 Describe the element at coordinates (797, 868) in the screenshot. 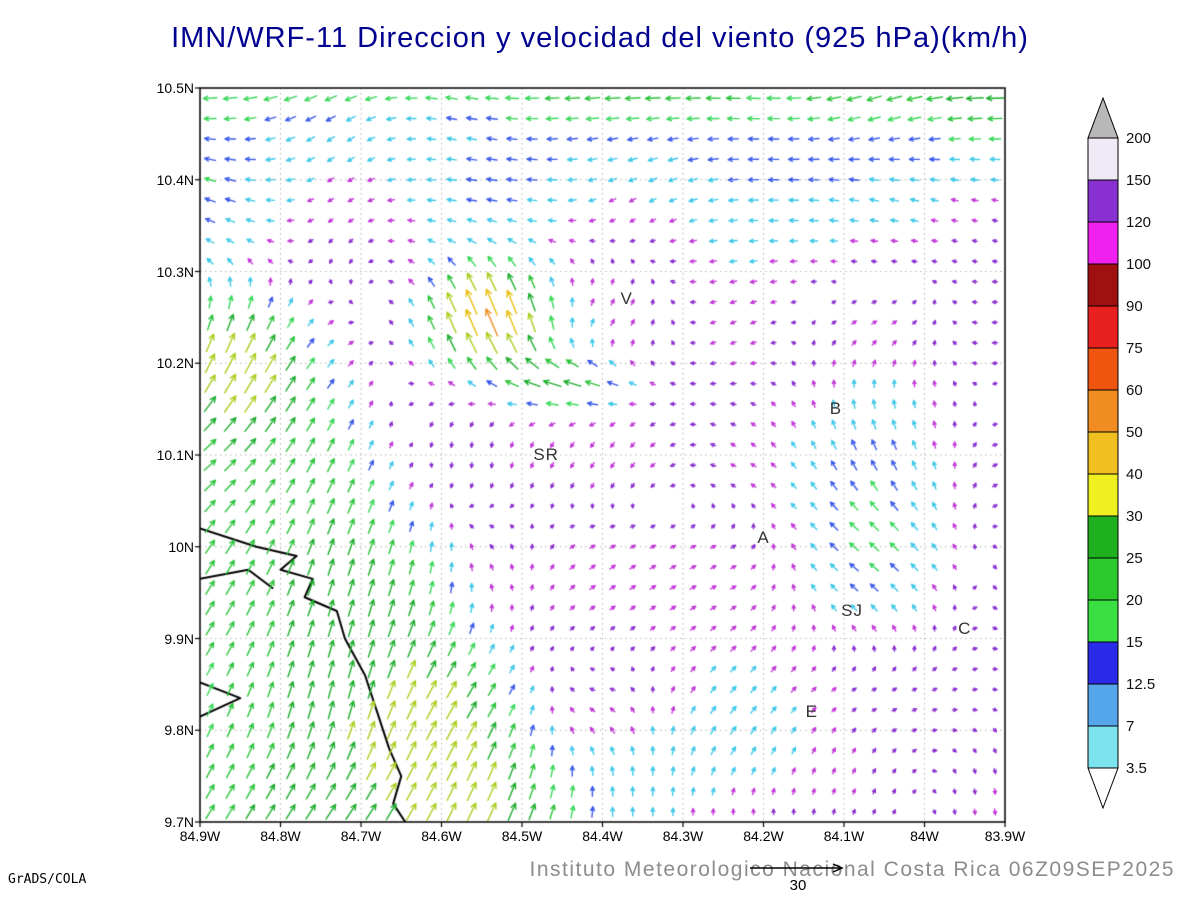

I see `reference-arrow-icon` at that location.